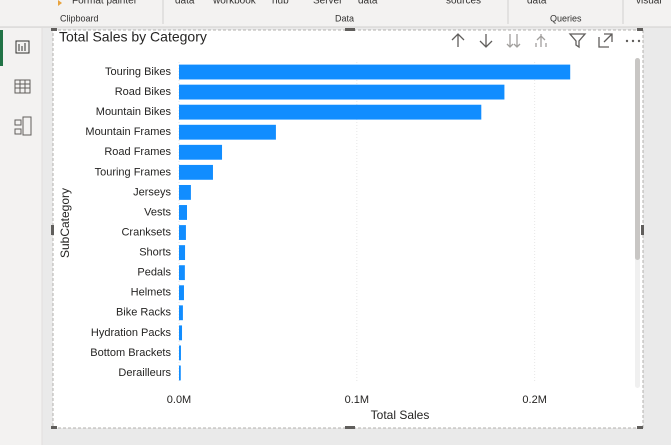 This screenshot has height=445, width=671. What do you see at coordinates (22, 47) in the screenshot?
I see `report-view-icon` at bounding box center [22, 47].